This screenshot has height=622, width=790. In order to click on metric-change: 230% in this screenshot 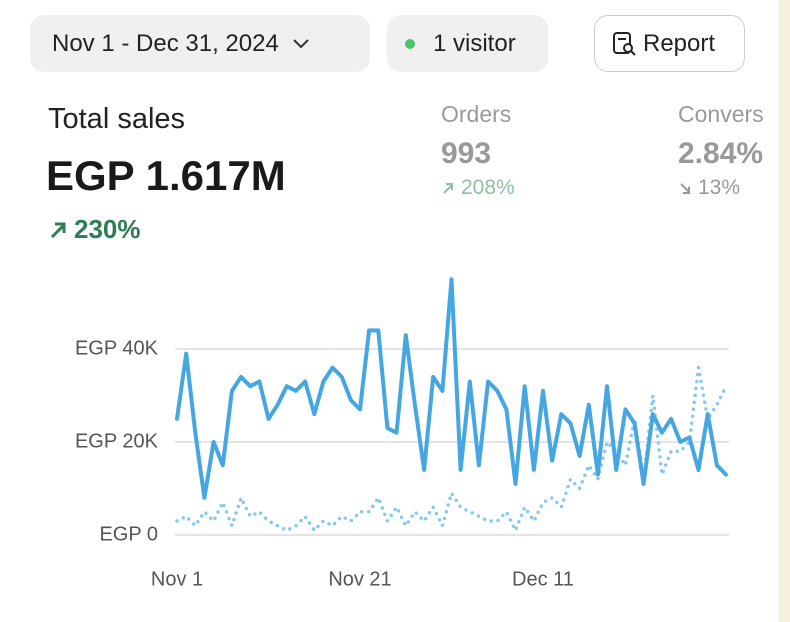, I will do `click(94, 229)`.